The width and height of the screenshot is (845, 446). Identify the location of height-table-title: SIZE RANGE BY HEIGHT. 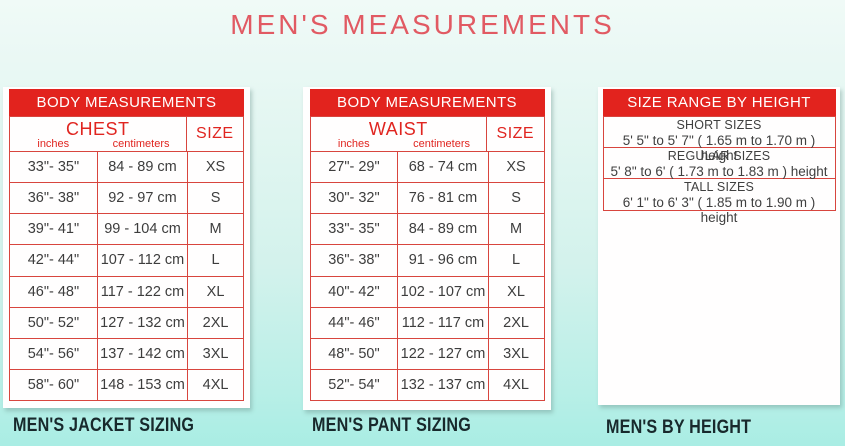
(719, 102).